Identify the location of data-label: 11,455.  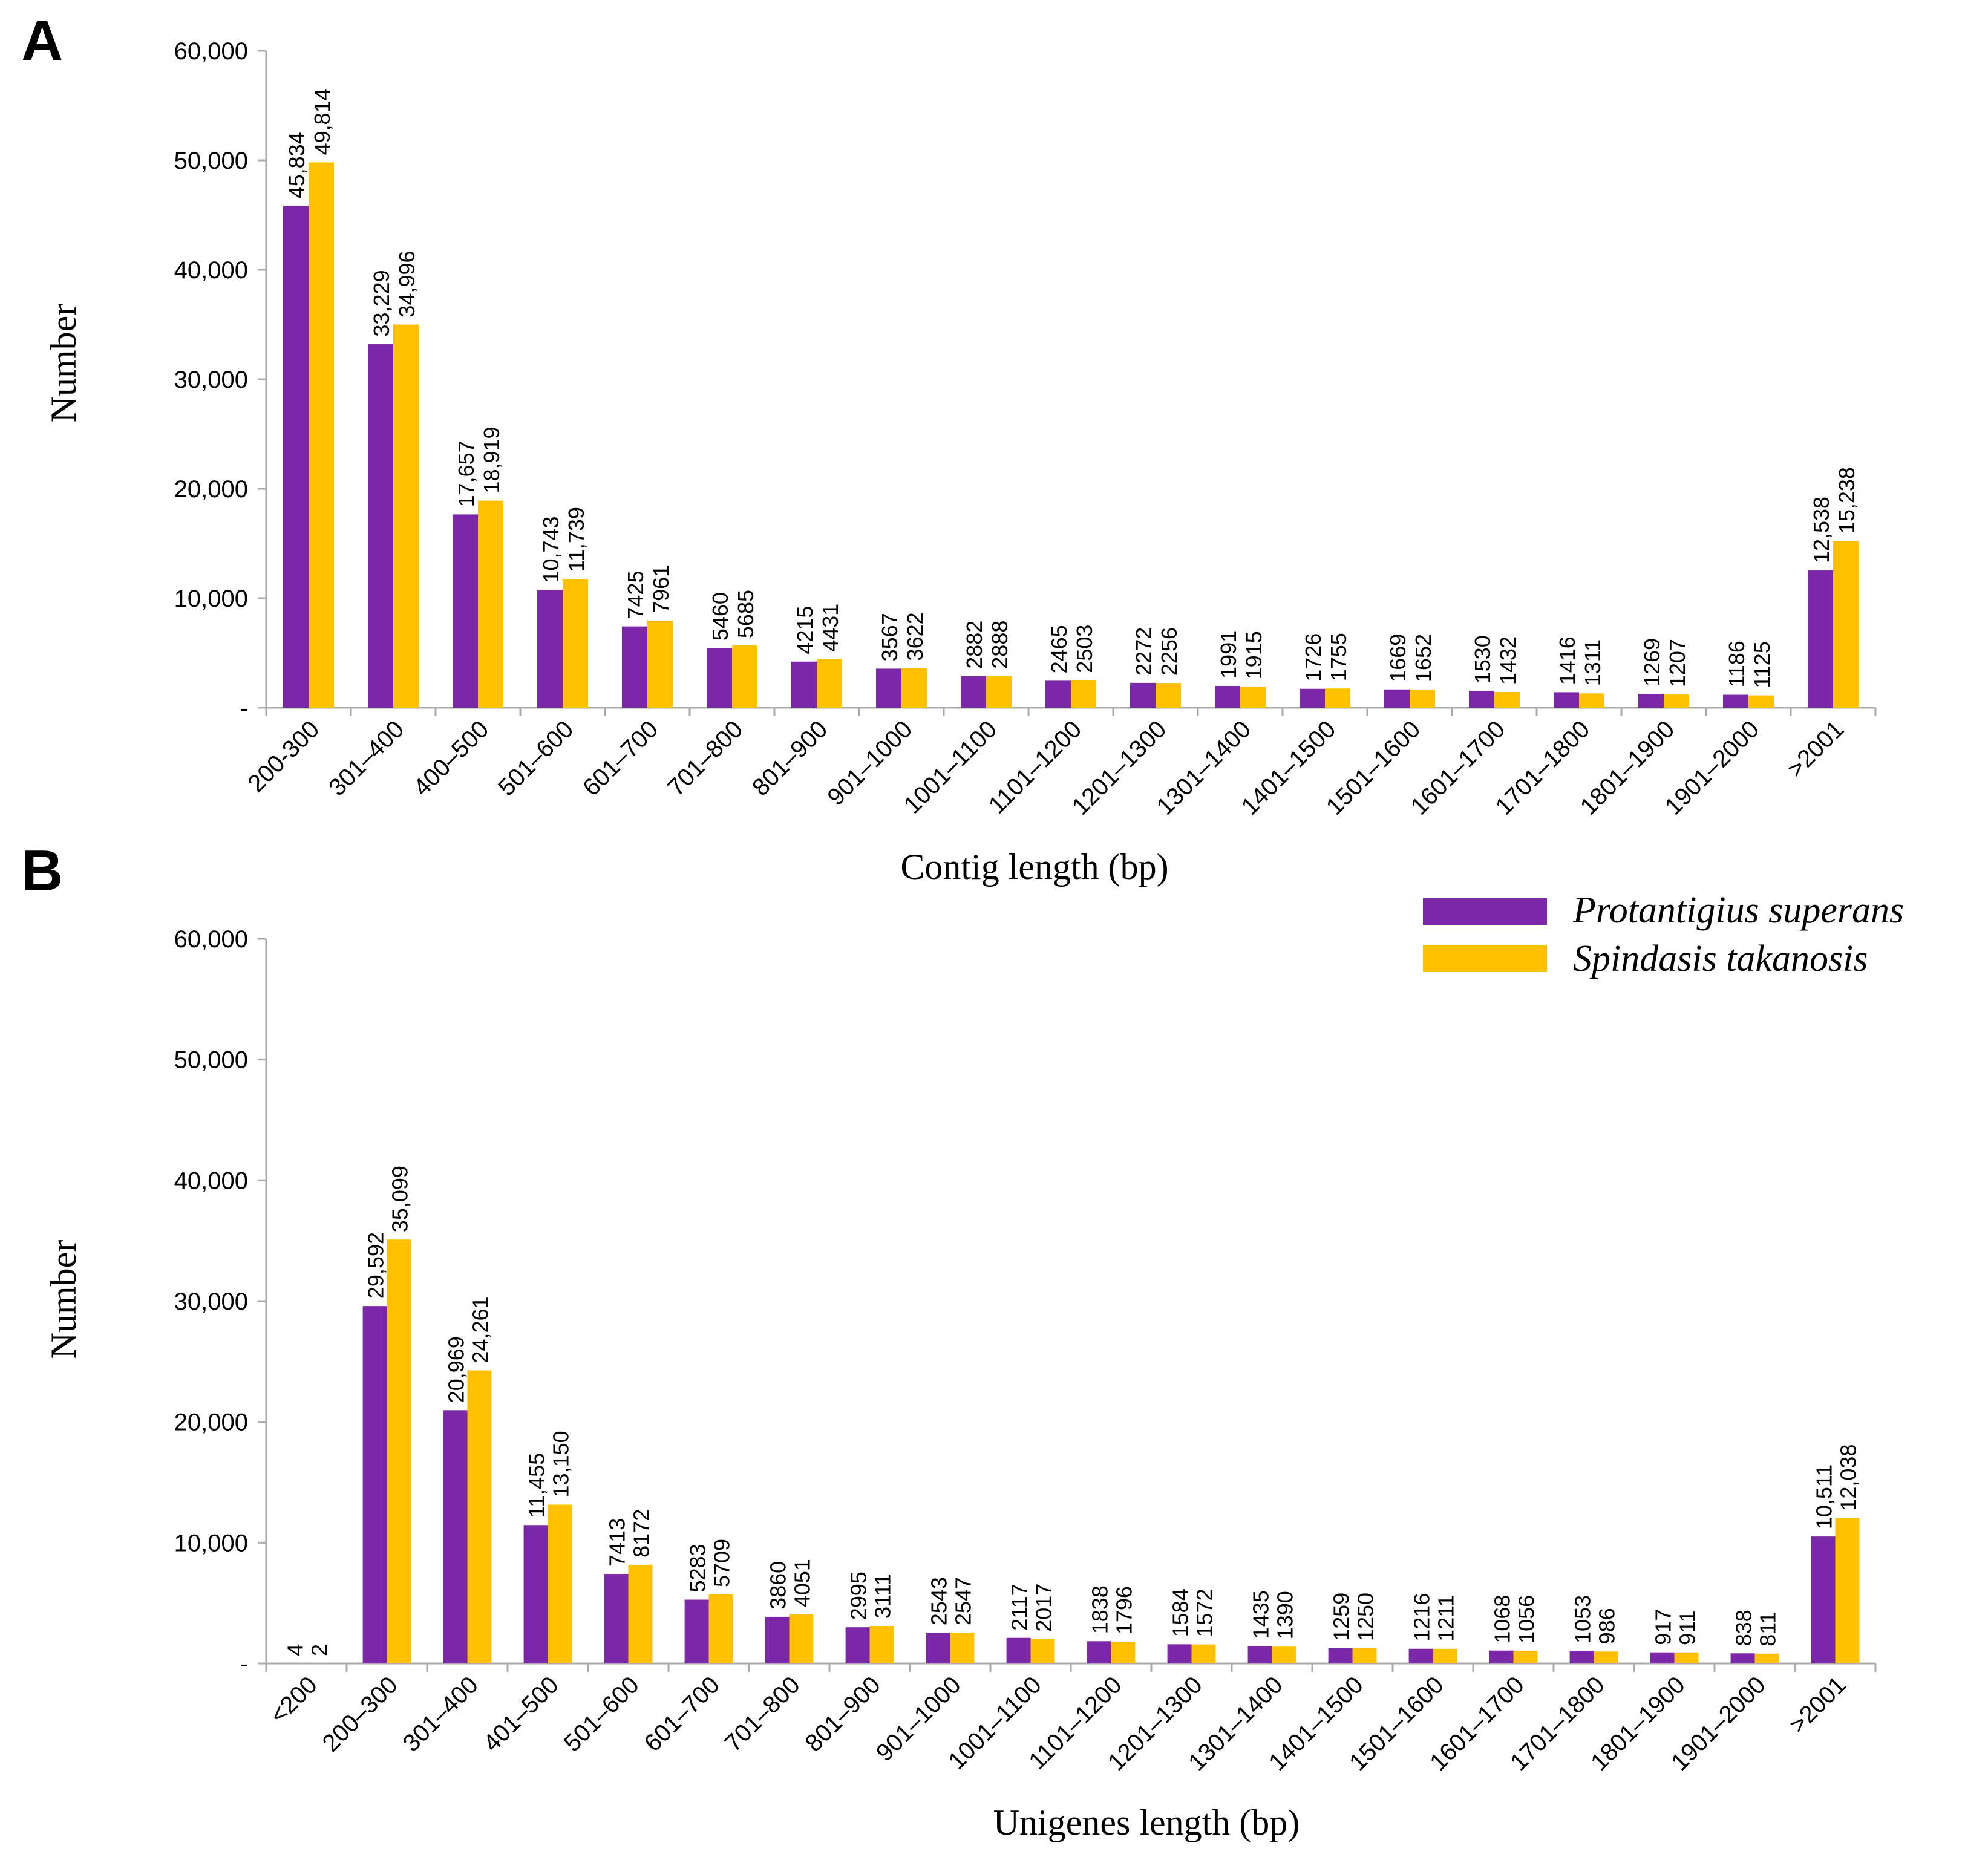
(537, 1485).